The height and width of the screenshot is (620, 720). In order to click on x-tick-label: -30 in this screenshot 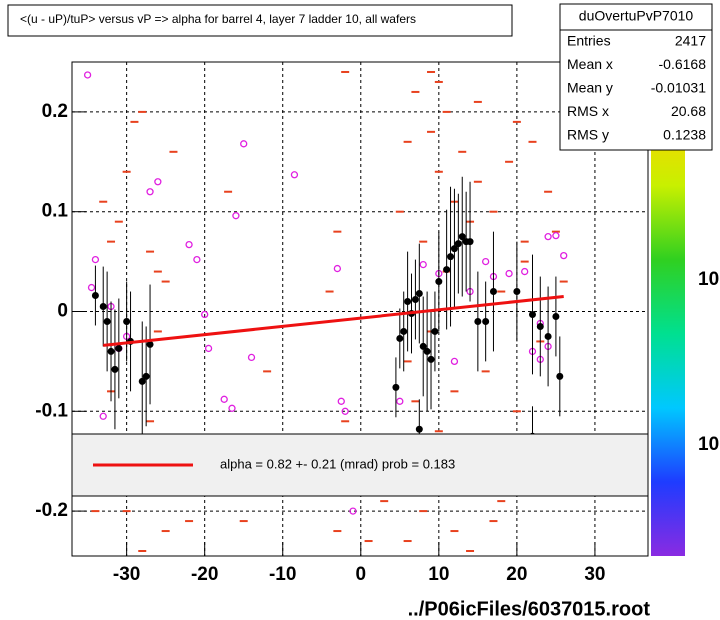, I will do `click(126, 574)`.